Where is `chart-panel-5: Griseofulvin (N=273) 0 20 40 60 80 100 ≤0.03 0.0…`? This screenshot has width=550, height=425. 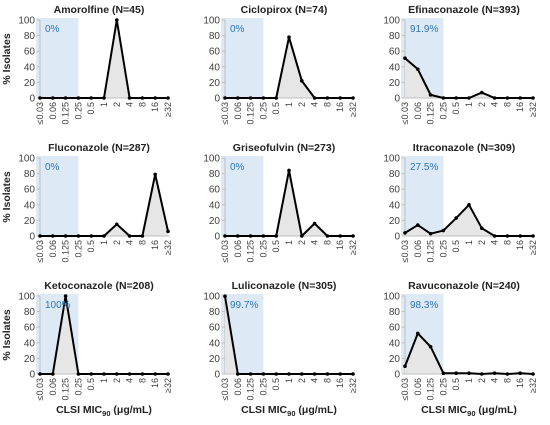 chart-panel-5: Griseofulvin (N=273) 0 20 40 60 80 100 ≤0.03 0.0… is located at coordinates (280, 202).